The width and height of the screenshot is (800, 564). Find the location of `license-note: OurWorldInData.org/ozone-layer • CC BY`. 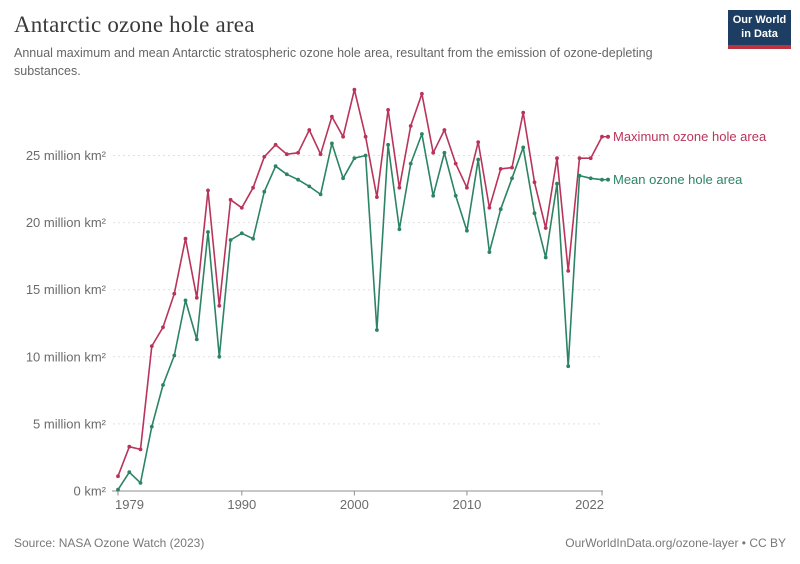

license-note: OurWorldInData.org/ozone-layer • CC BY is located at coordinates (675, 543).